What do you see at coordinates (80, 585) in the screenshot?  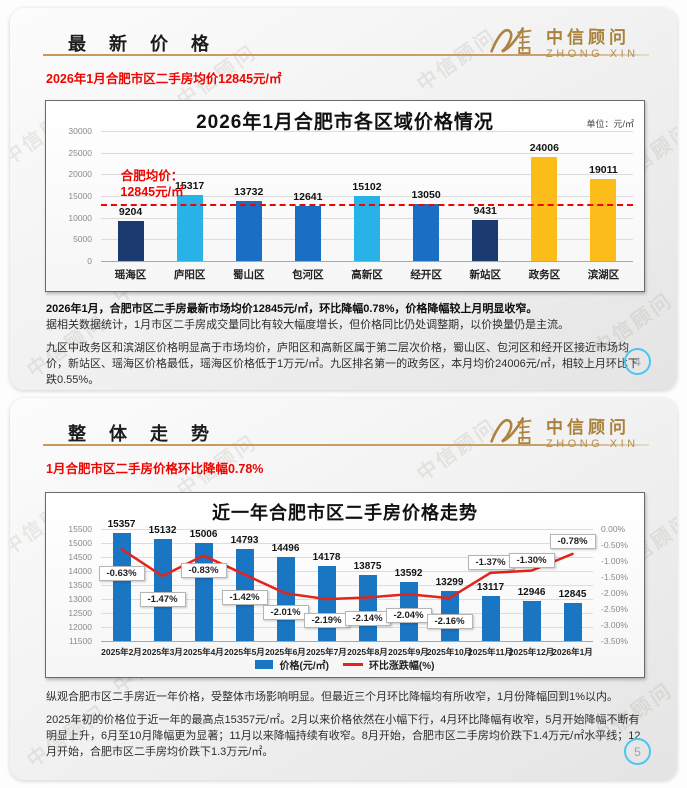 I see `y-axis-left-tick: 13500` at bounding box center [80, 585].